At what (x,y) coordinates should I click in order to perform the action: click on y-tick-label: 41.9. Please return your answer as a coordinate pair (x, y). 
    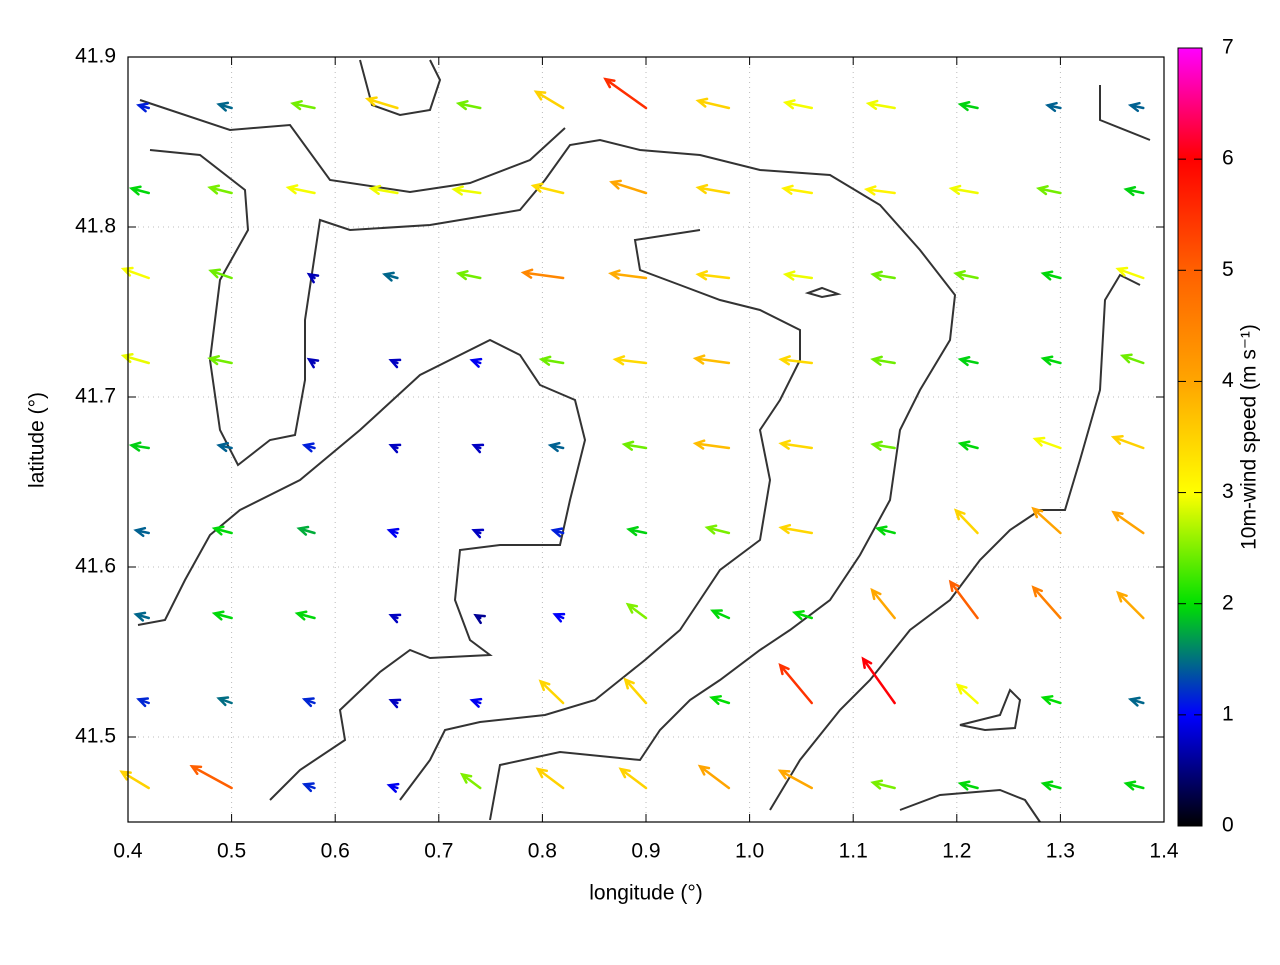
    Looking at the image, I should click on (95, 56).